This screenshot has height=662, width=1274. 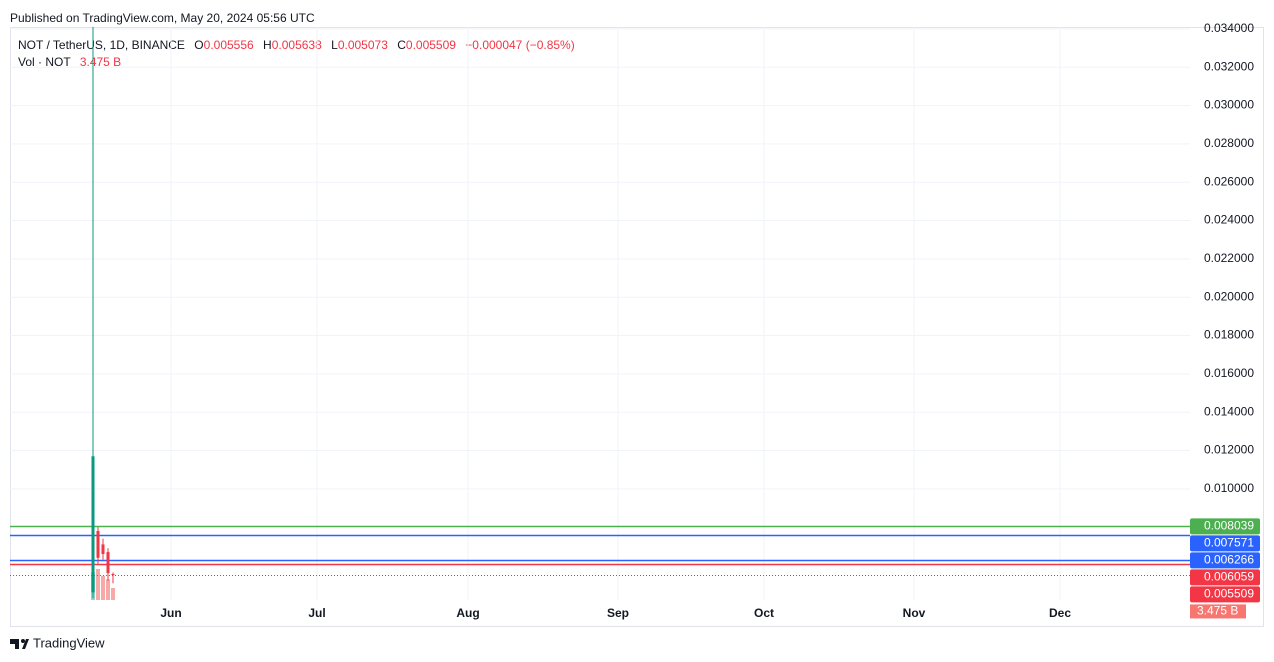 What do you see at coordinates (1229, 181) in the screenshot?
I see `y-tick-label: 0.026000` at bounding box center [1229, 181].